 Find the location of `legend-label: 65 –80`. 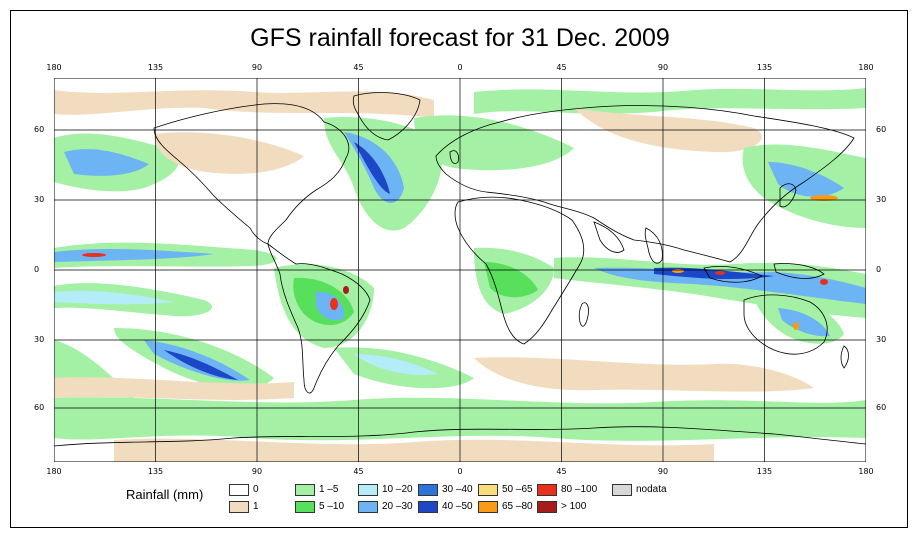

legend-label: 65 –80 is located at coordinates (517, 506).